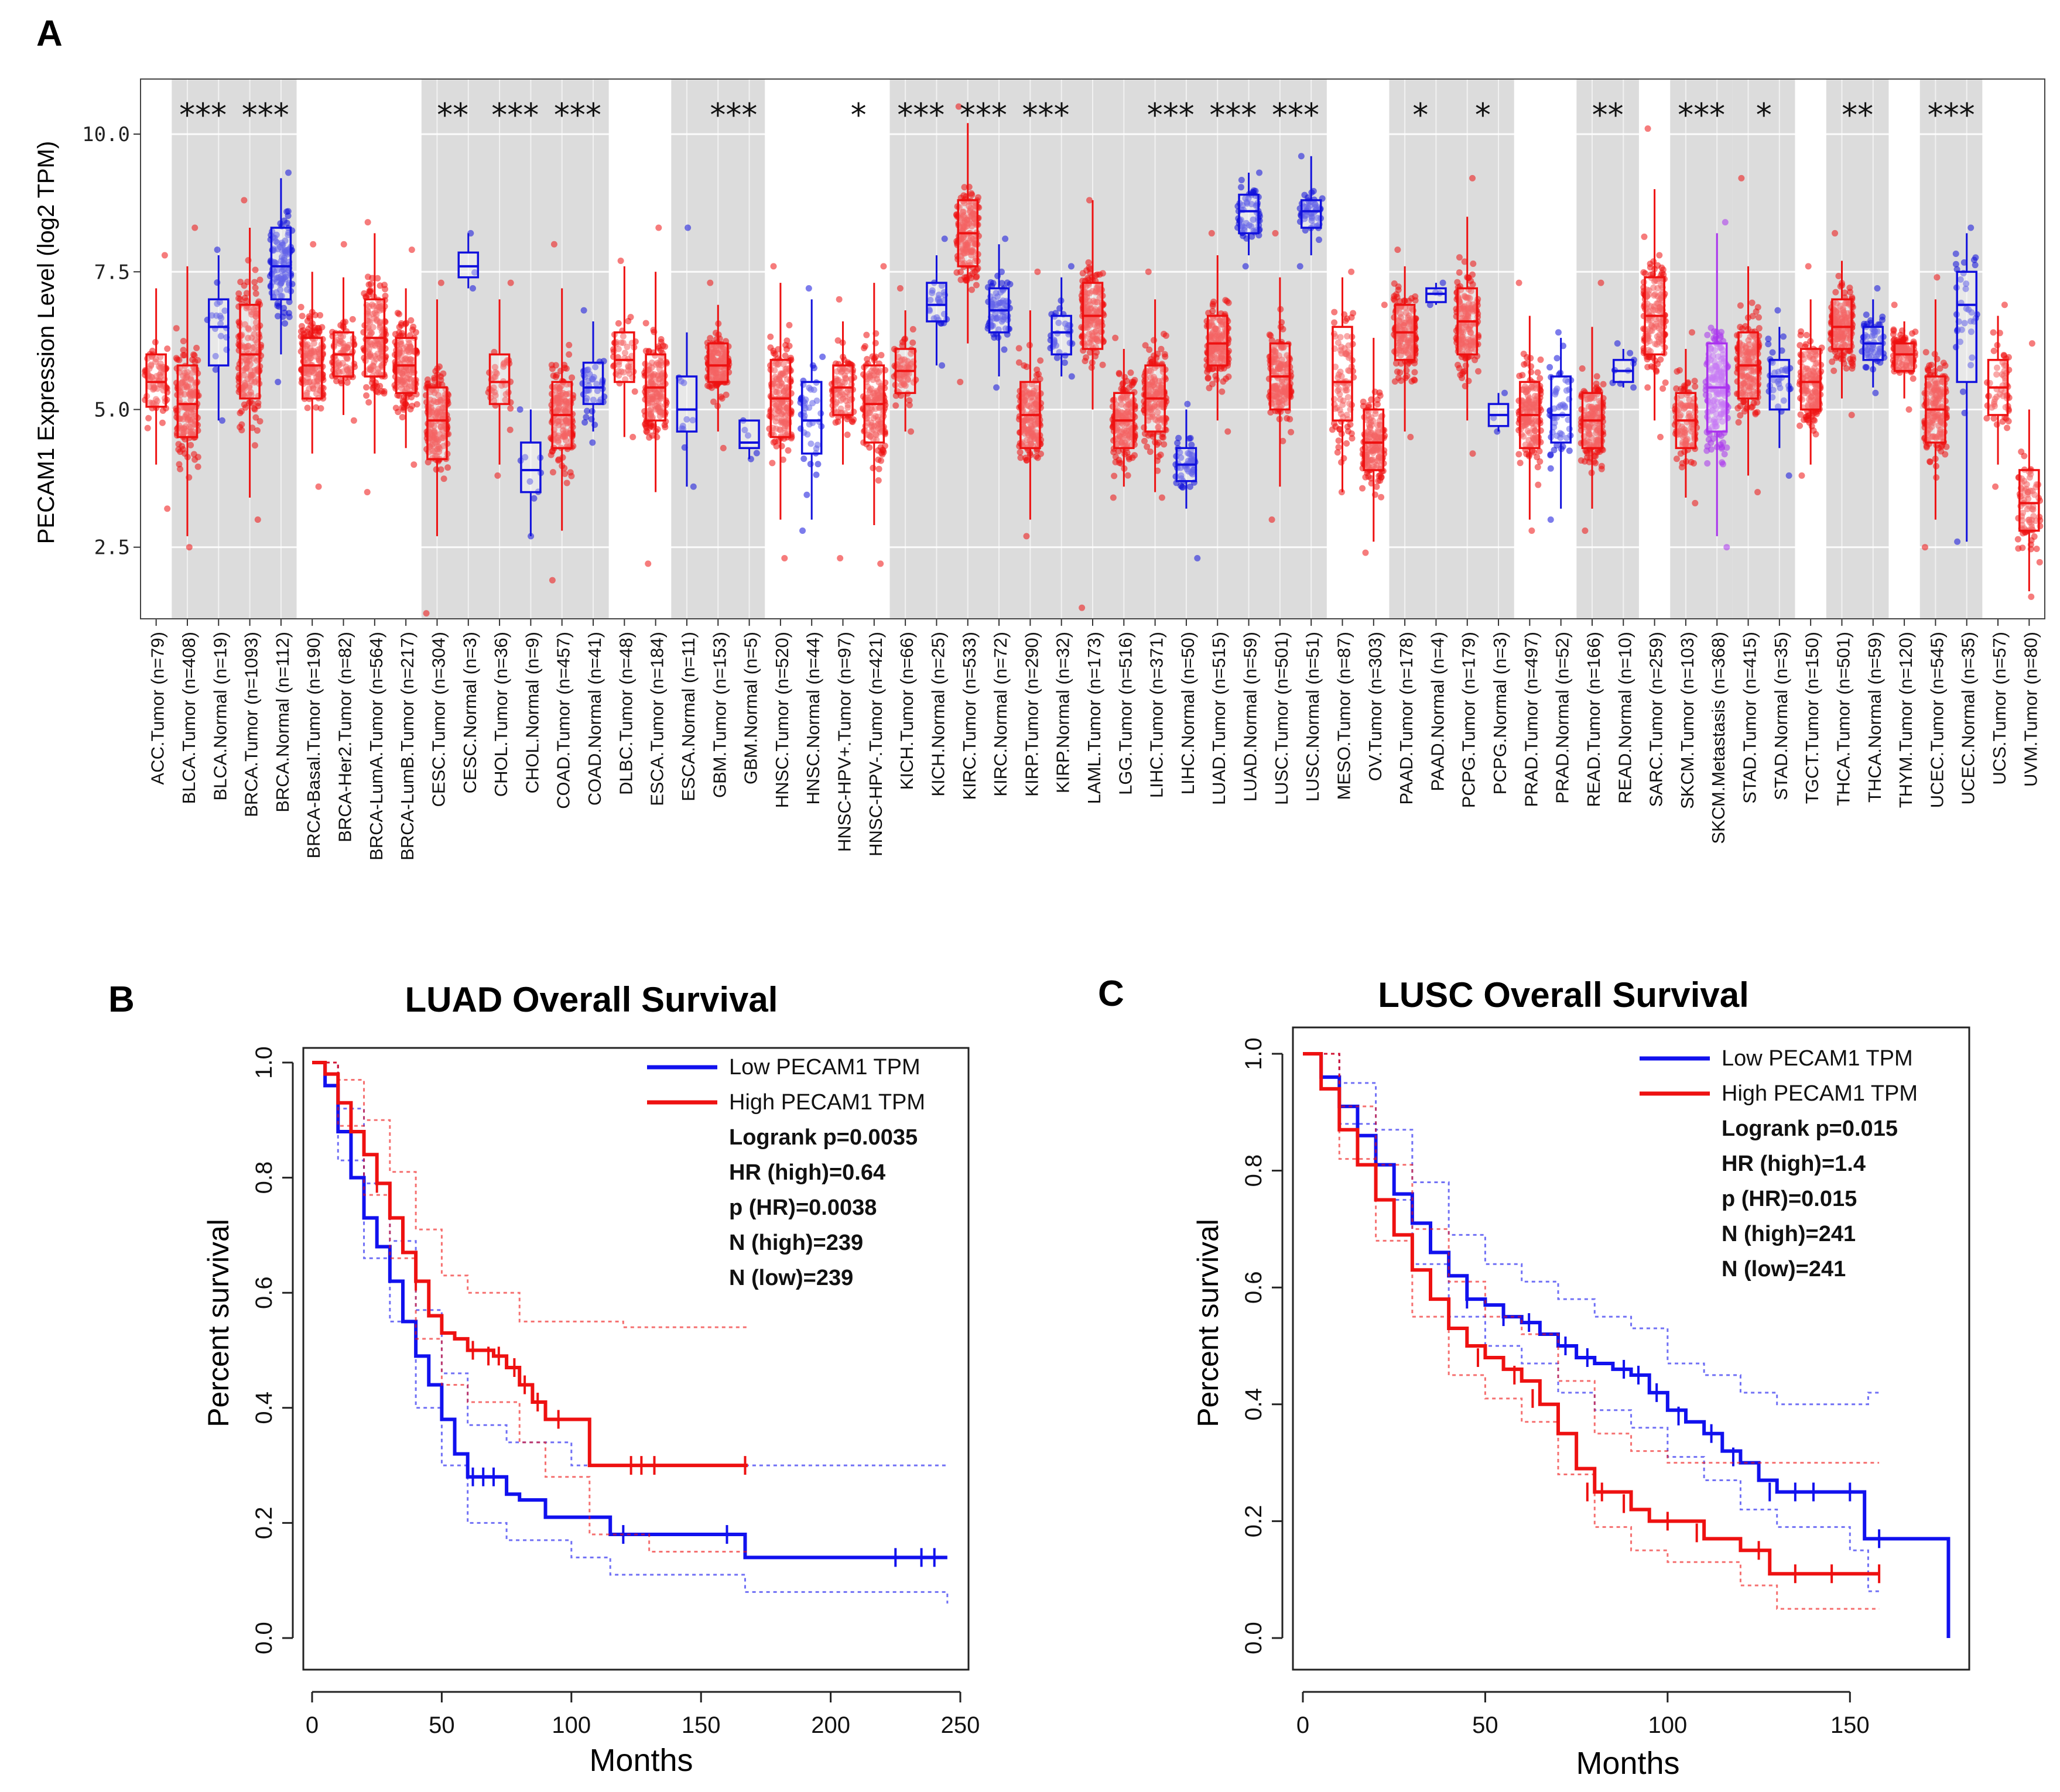 Image resolution: width=2060 pixels, height=1792 pixels. Describe the element at coordinates (282, 722) in the screenshot. I see `x-tick-label: BRCA.Normal (n=112)` at that location.